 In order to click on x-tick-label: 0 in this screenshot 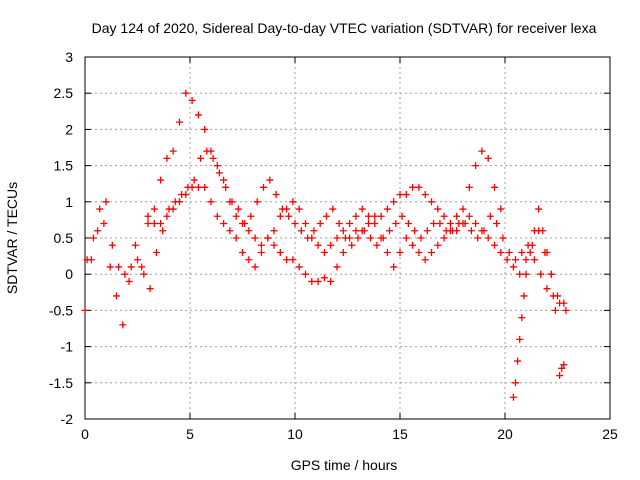, I will do `click(85, 434)`.